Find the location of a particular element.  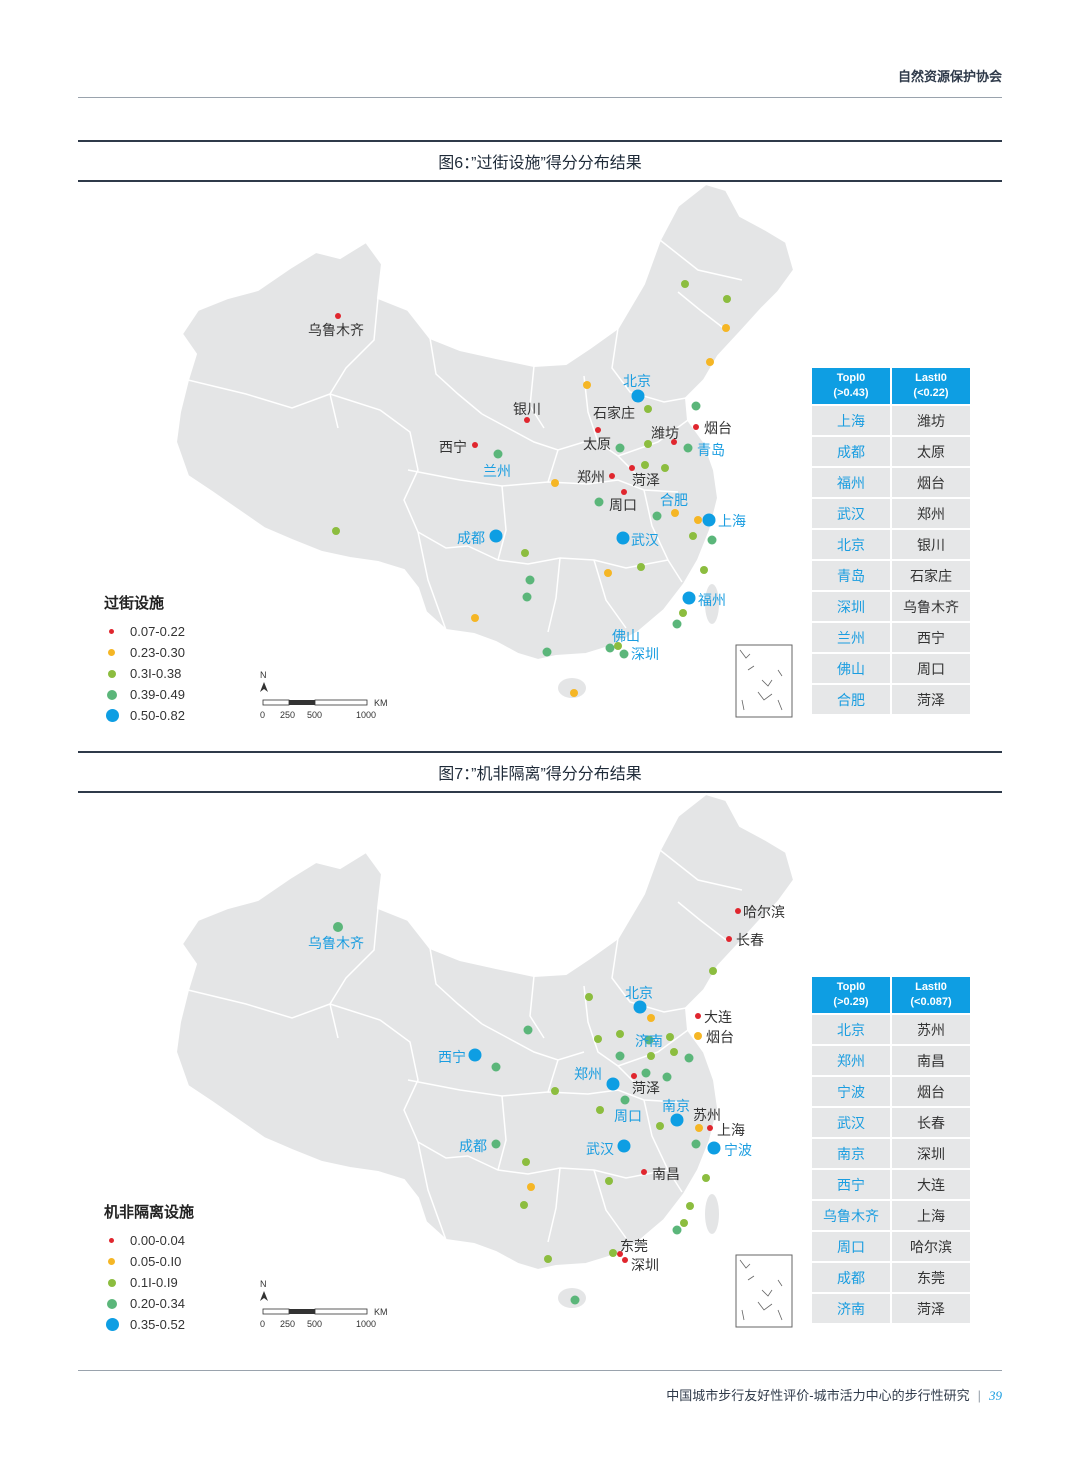

f6-dot-a2 is located at coordinates (648, 409).